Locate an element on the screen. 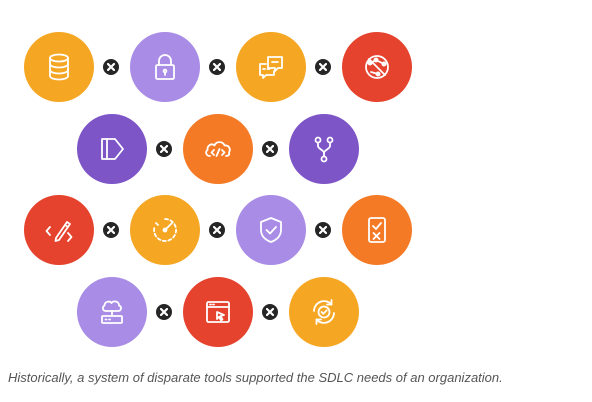 This screenshot has height=402, width=592. chat-bubbles-icon is located at coordinates (271, 67).